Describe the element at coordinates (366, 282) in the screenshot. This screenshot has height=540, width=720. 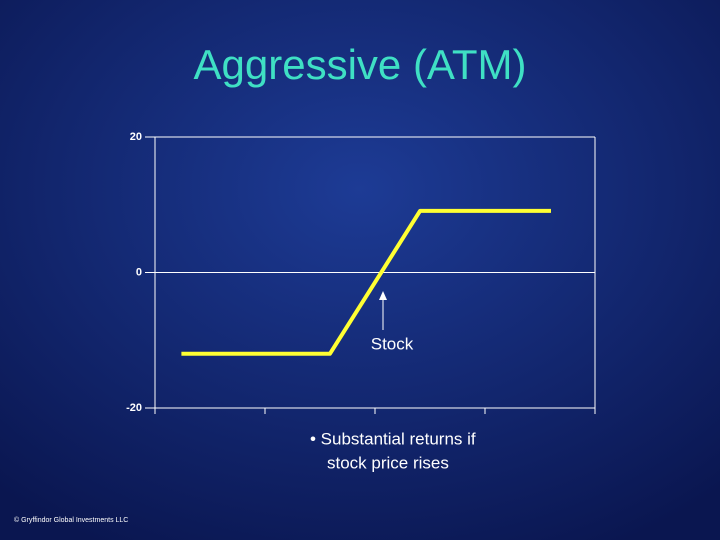
I see `payoff-line` at that location.